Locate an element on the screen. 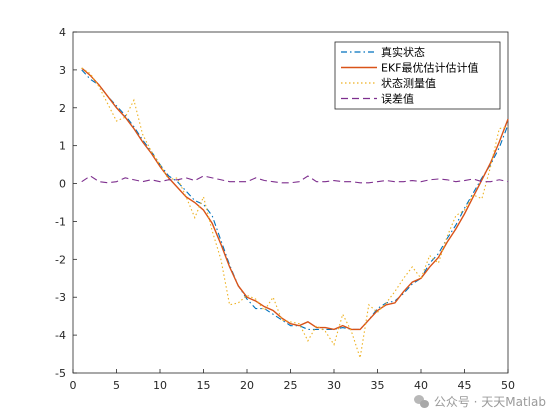 This screenshot has height=420, width=560. y-tick-label: -5 is located at coordinates (60, 373).